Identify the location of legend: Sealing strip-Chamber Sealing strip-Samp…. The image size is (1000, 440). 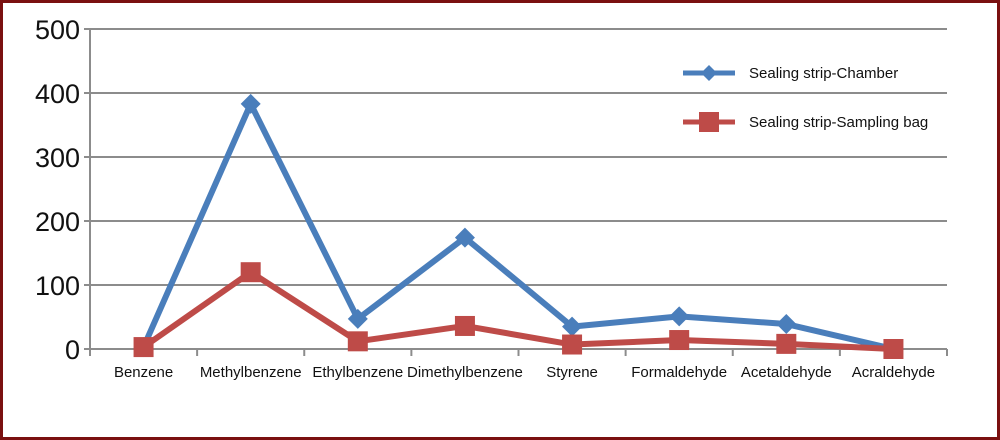
(805, 98).